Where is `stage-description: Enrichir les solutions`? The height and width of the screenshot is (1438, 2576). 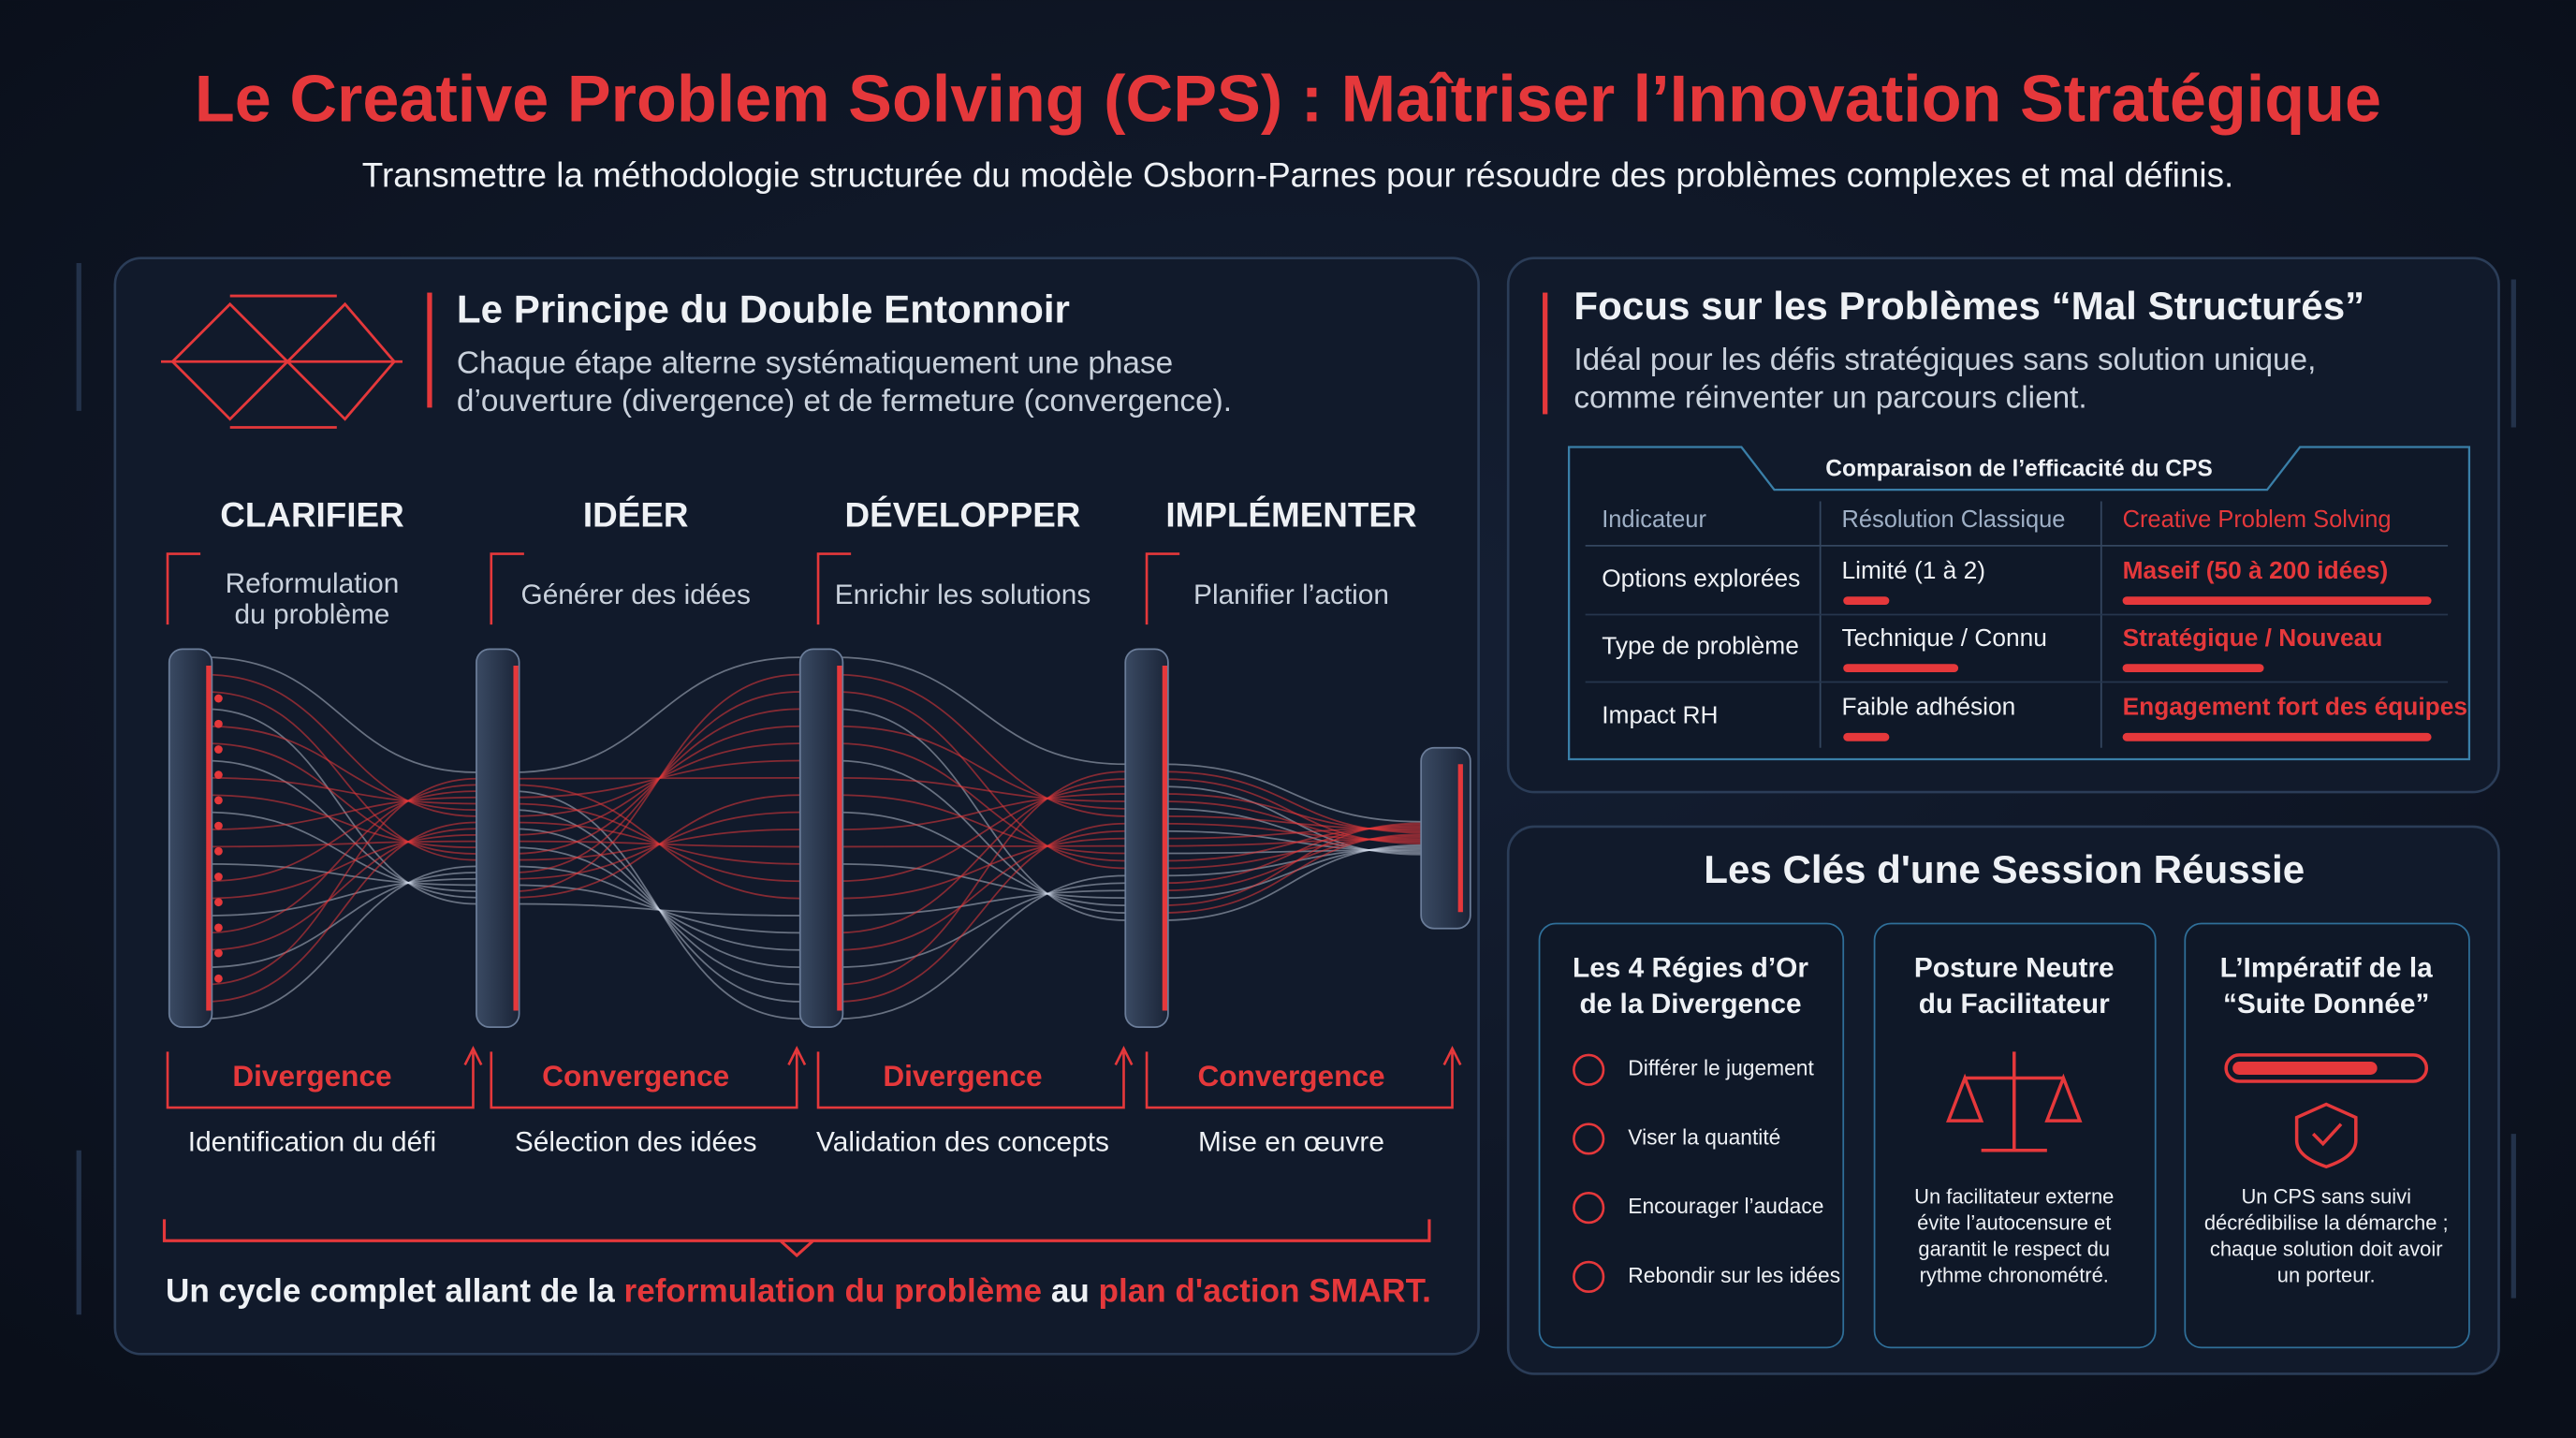
stage-description: Enrichir les solutions is located at coordinates (963, 595).